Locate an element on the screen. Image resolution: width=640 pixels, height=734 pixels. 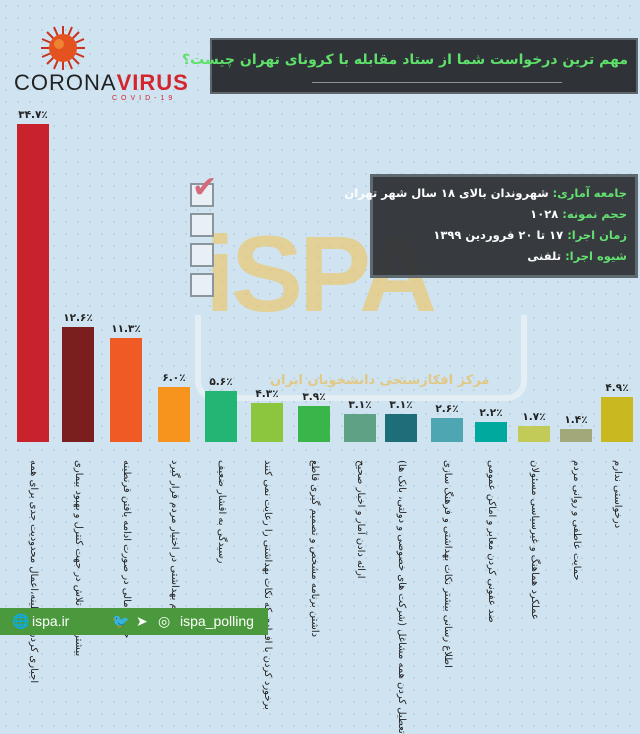
bar-value-label: ۵.۶٪ is located at coordinates (221, 382).